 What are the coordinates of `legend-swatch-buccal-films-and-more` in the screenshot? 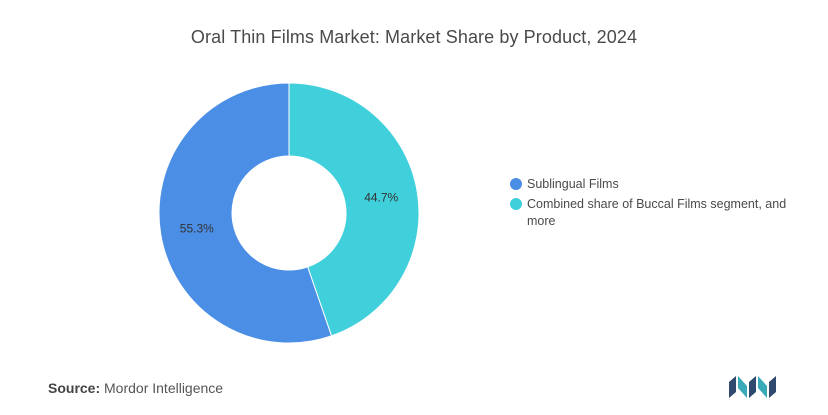 It's located at (516, 204).